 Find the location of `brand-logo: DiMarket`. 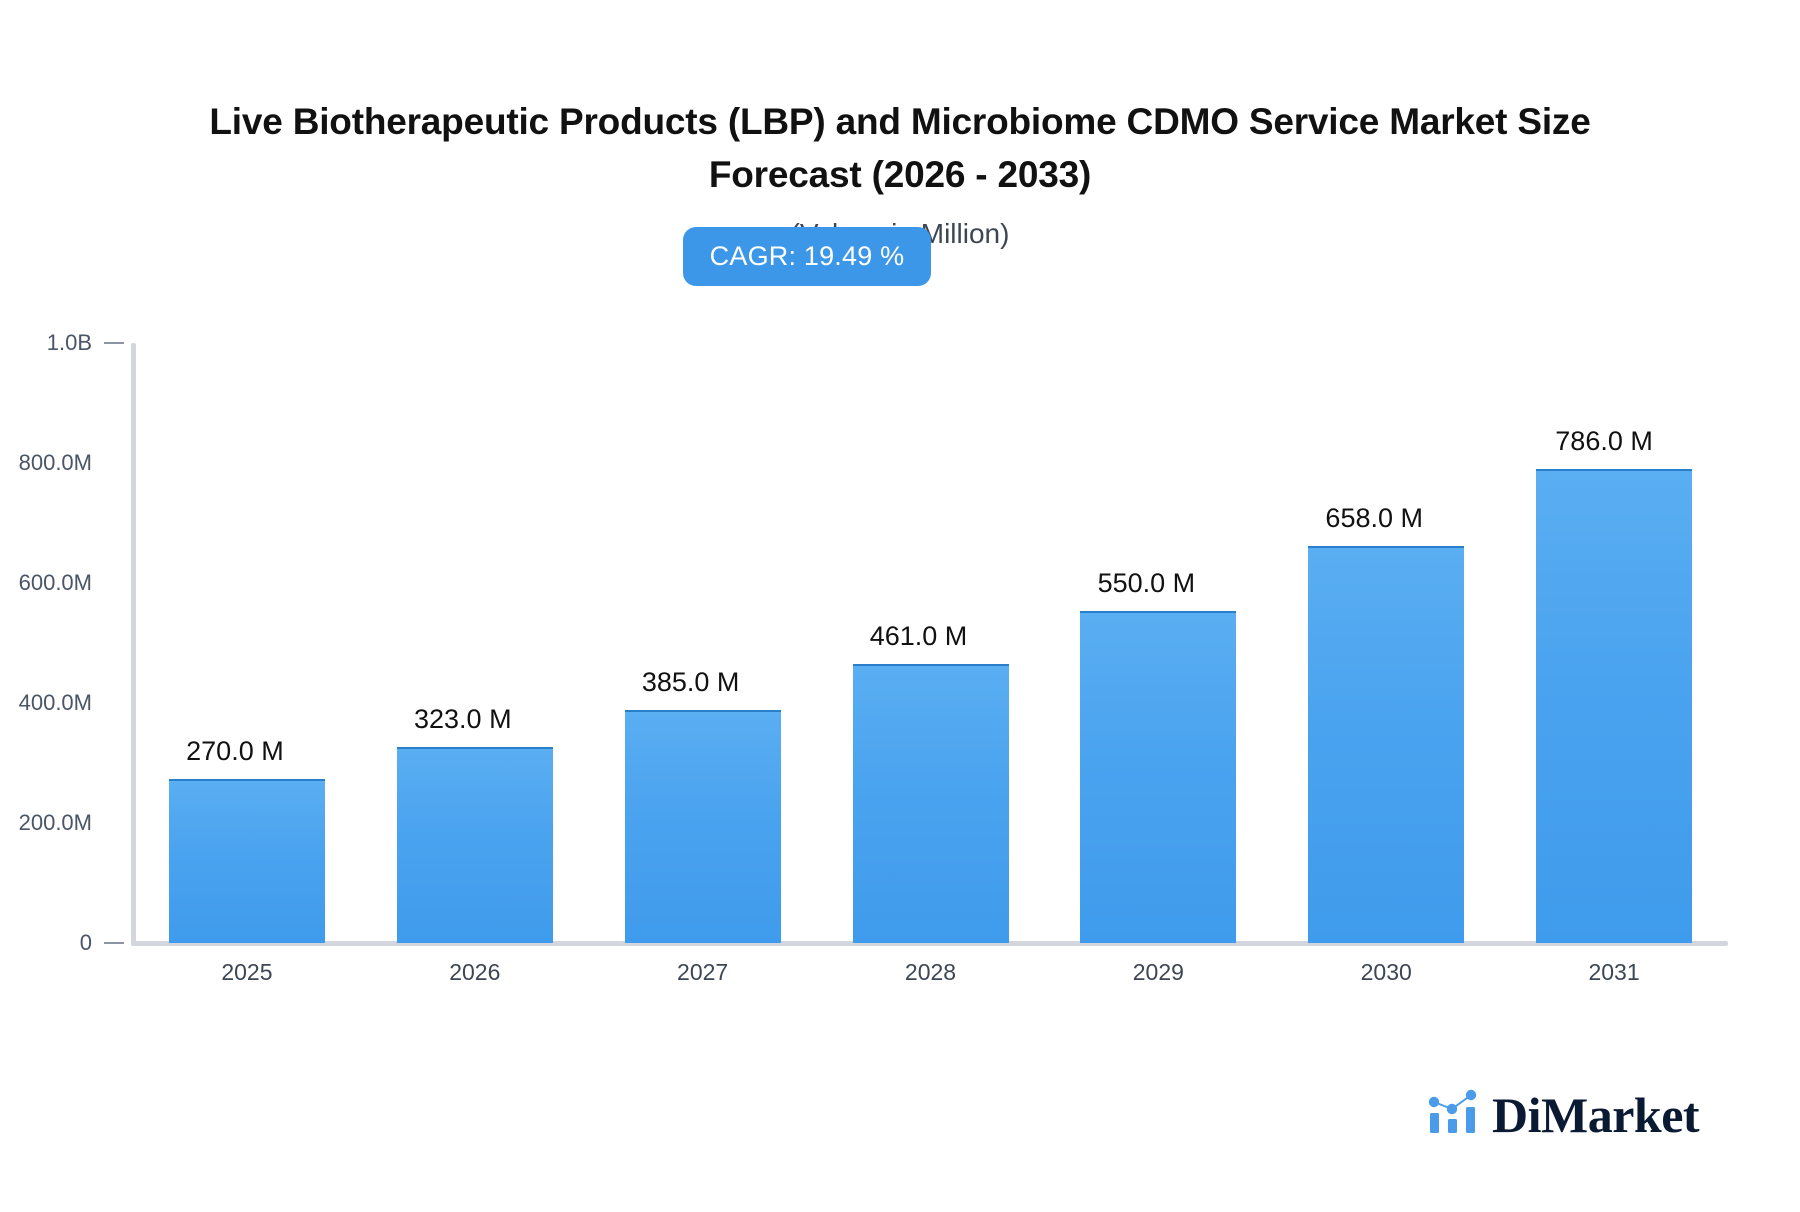

brand-logo: DiMarket is located at coordinates (1564, 1114).